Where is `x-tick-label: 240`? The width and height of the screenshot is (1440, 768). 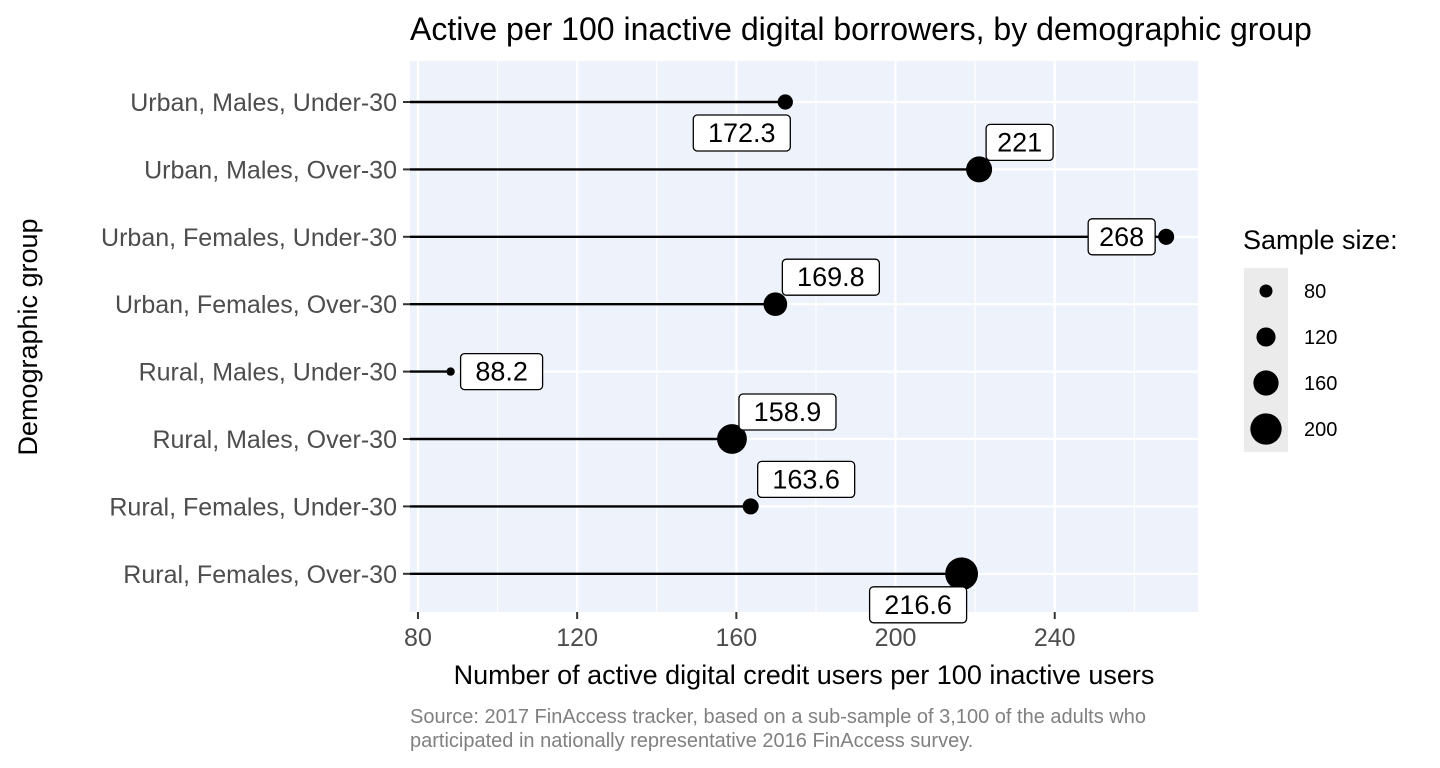 x-tick-label: 240 is located at coordinates (1055, 638).